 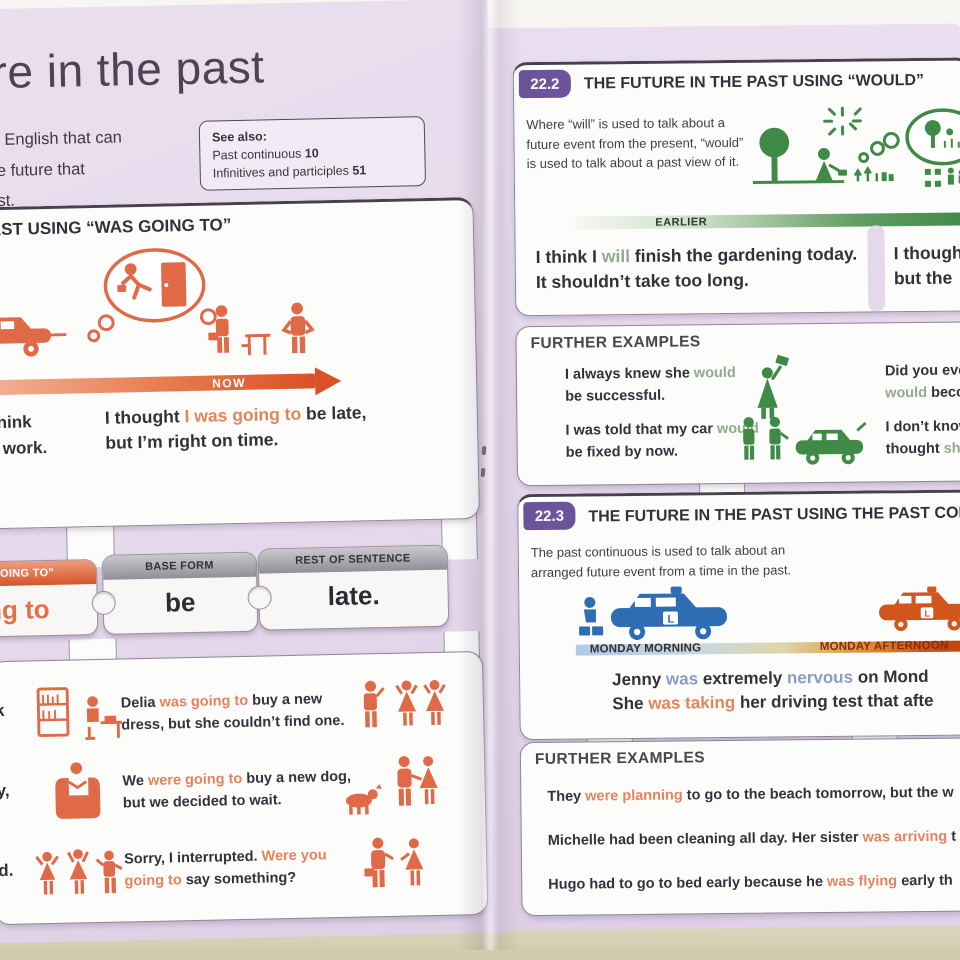 What do you see at coordinates (939, 177) in the screenshot?
I see `plants-icon` at bounding box center [939, 177].